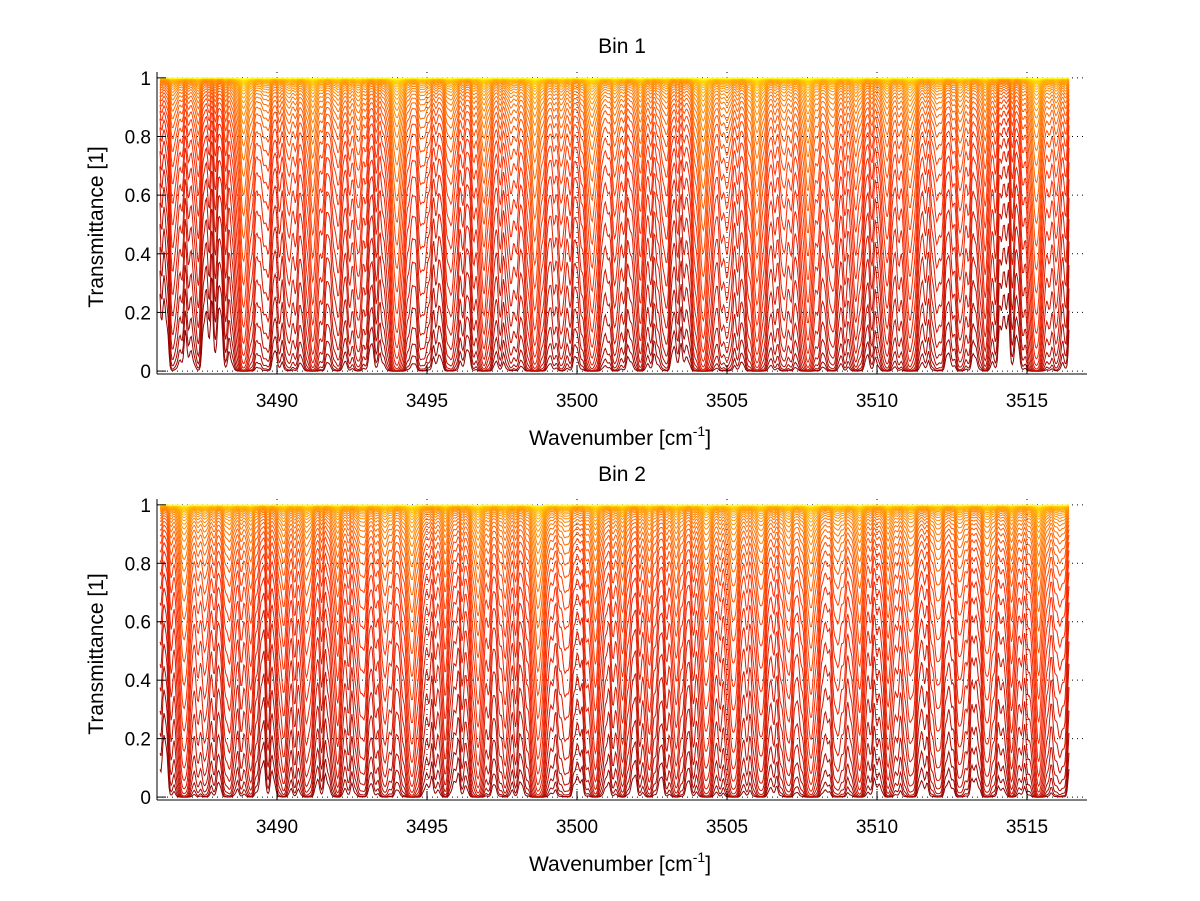 Image resolution: width=1200 pixels, height=901 pixels. Describe the element at coordinates (622, 474) in the screenshot. I see `plot-title: Bin 2` at that location.